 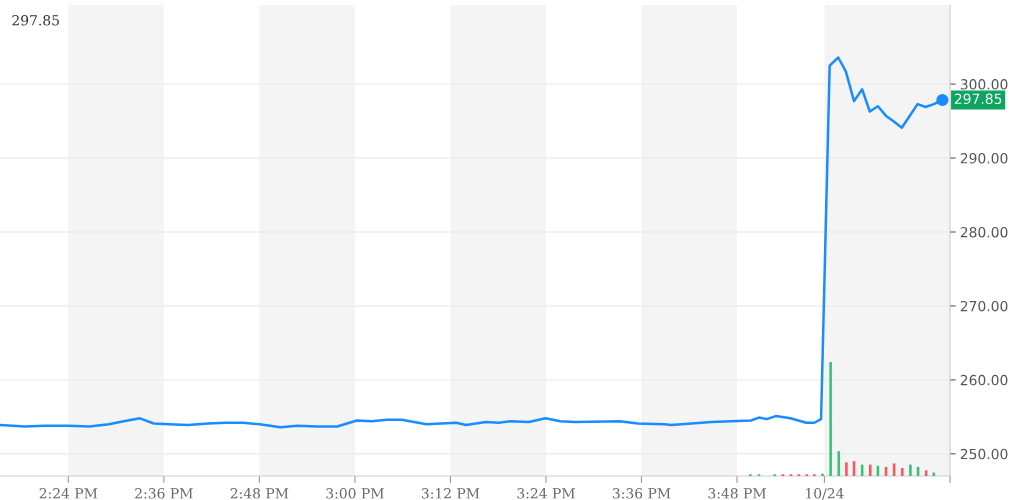 I want to click on y-tick-label: 280.00, so click(x=984, y=232).